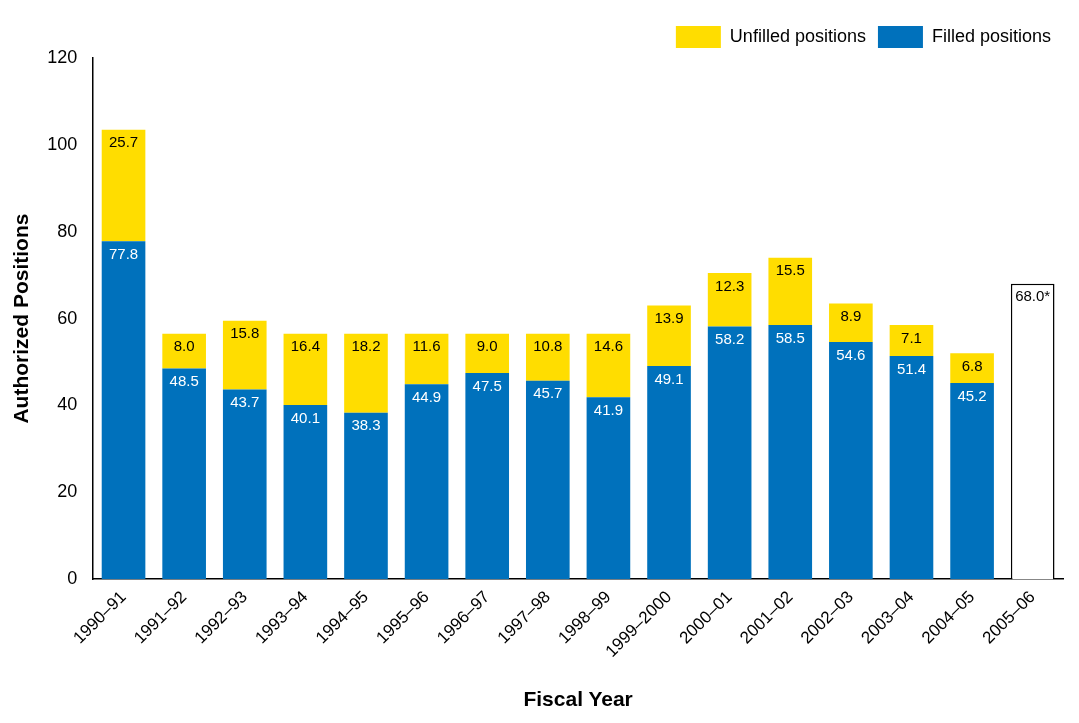 Image resolution: width=1079 pixels, height=723 pixels. Describe the element at coordinates (548, 346) in the screenshot. I see `data-label: 10.8` at that location.